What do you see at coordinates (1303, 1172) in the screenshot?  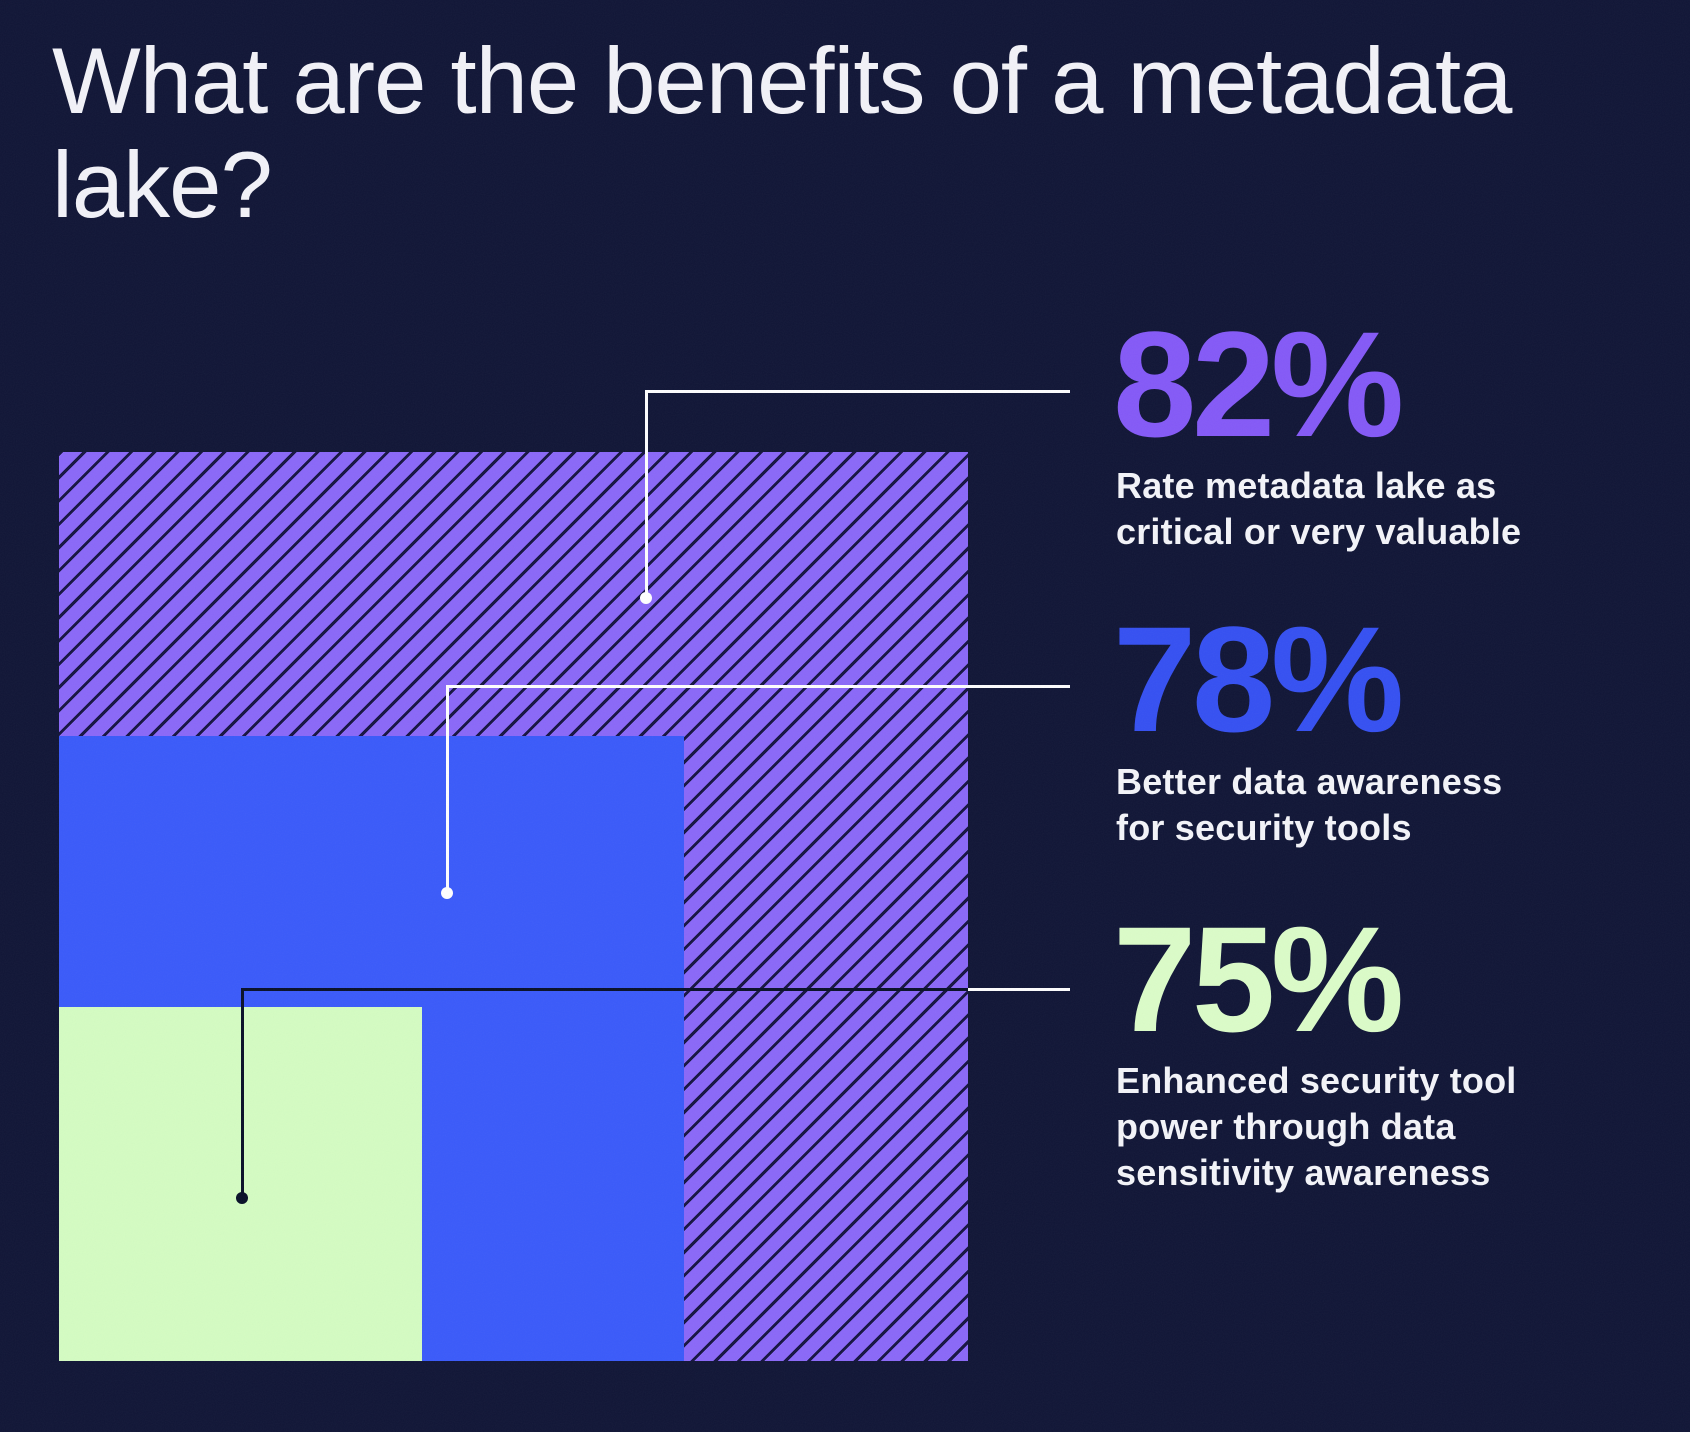 I see `stat-caption-75-line-3: sensitivity awareness` at bounding box center [1303, 1172].